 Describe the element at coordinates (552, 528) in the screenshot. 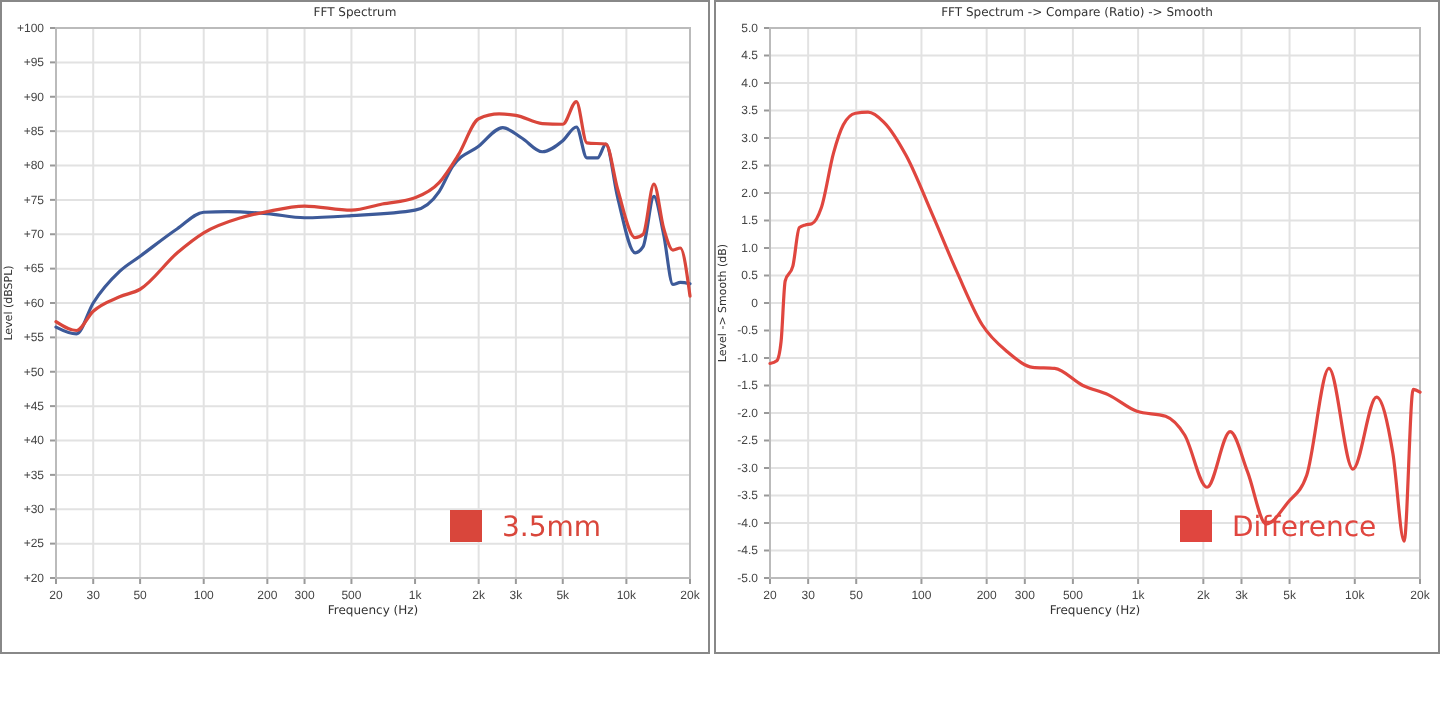

I see `legend-label: 3.5mm` at that location.